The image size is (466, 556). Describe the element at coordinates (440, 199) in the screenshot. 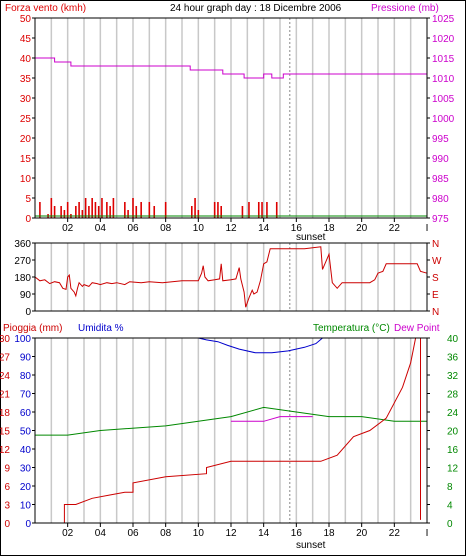

I see `pressure-tick-label: 980` at that location.